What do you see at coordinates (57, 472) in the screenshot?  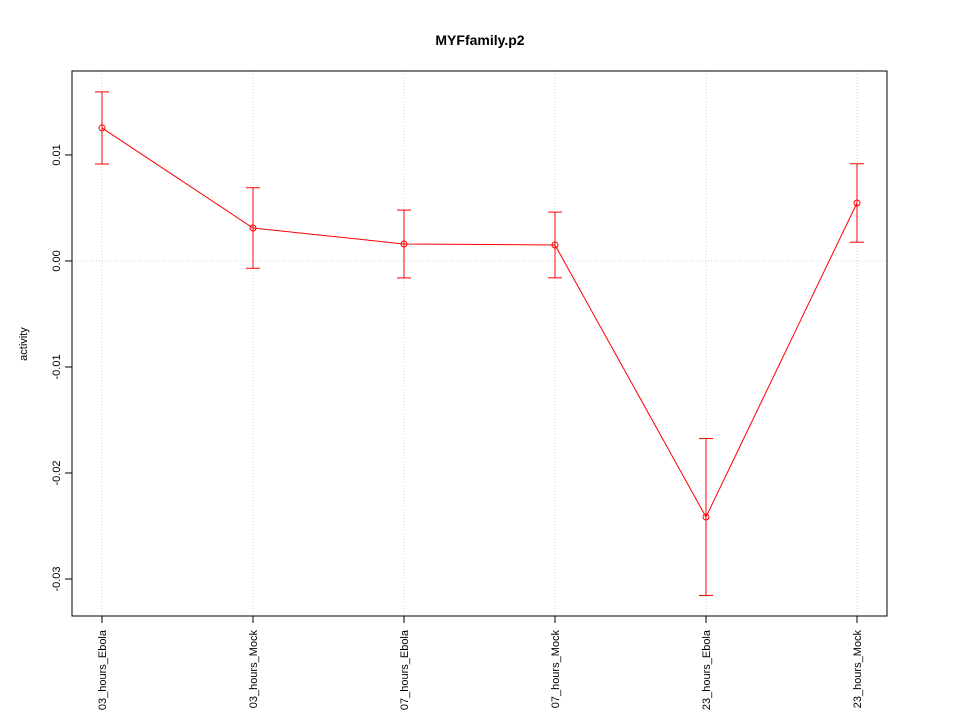 I see `y-tick-label: -0.02` at bounding box center [57, 472].